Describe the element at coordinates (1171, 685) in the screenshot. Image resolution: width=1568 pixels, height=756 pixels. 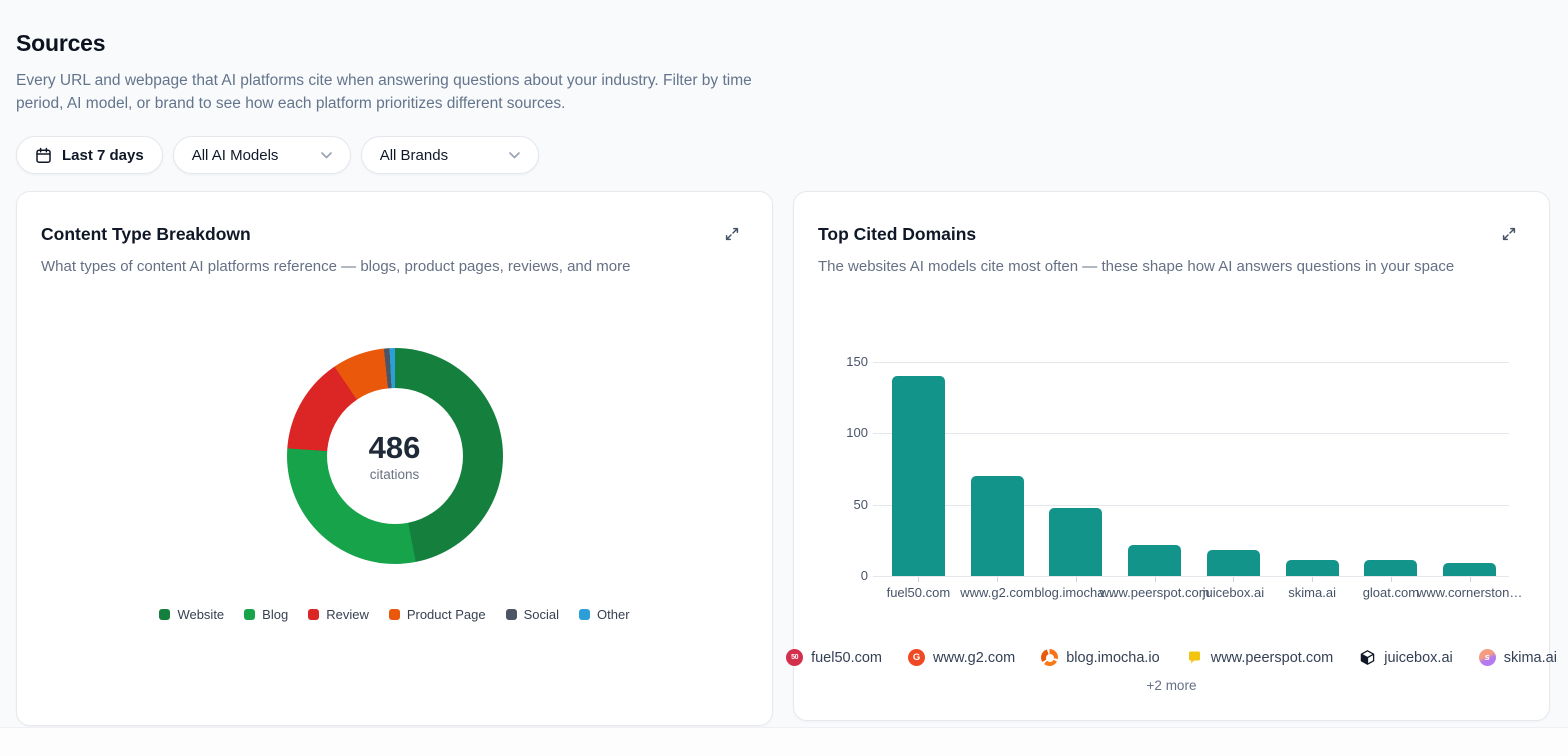
I see `more-domains-button: +2 more` at that location.